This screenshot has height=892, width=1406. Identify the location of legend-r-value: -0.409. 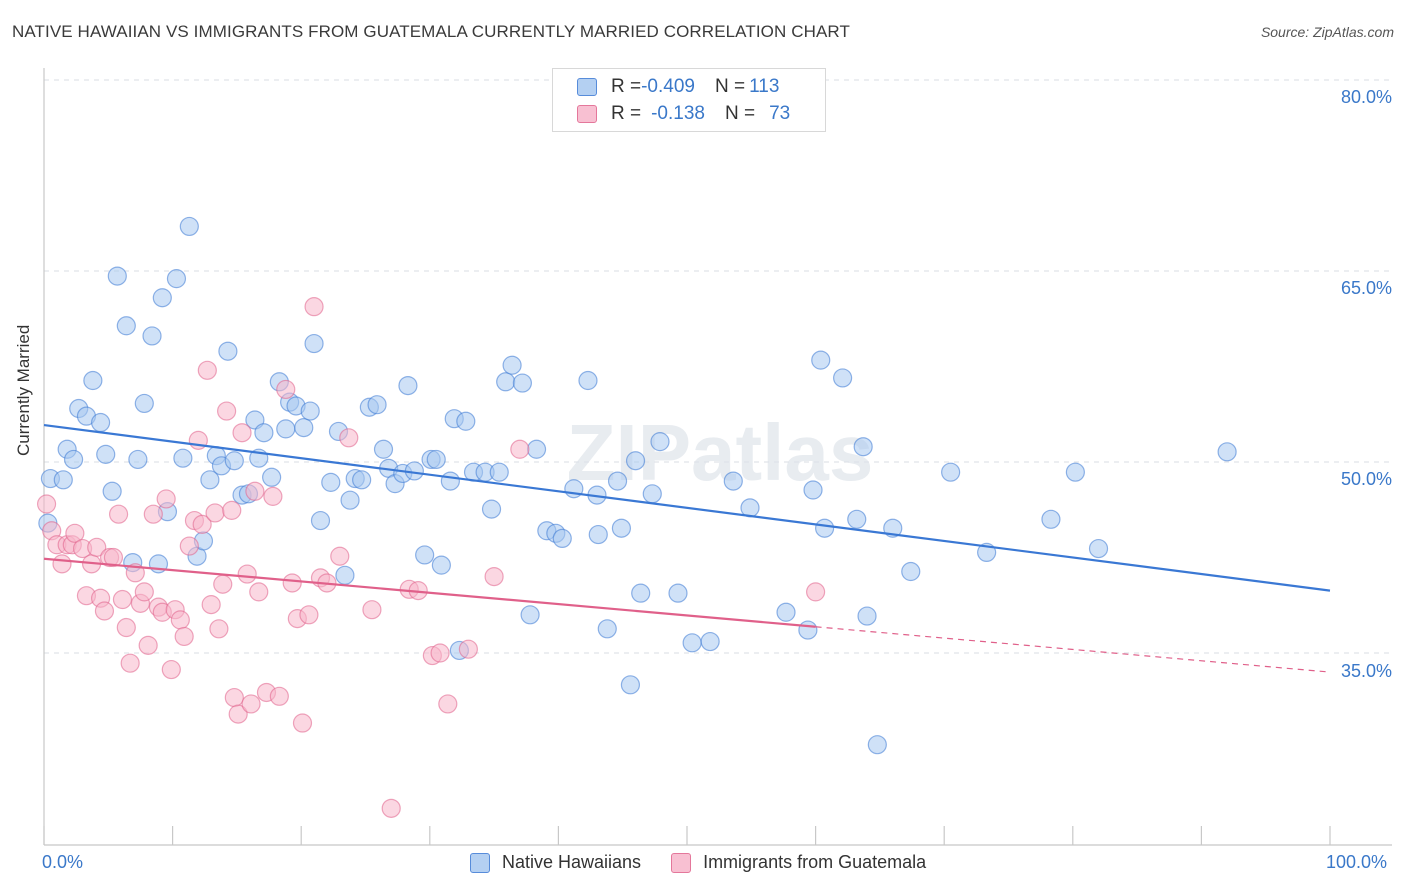
(668, 86).